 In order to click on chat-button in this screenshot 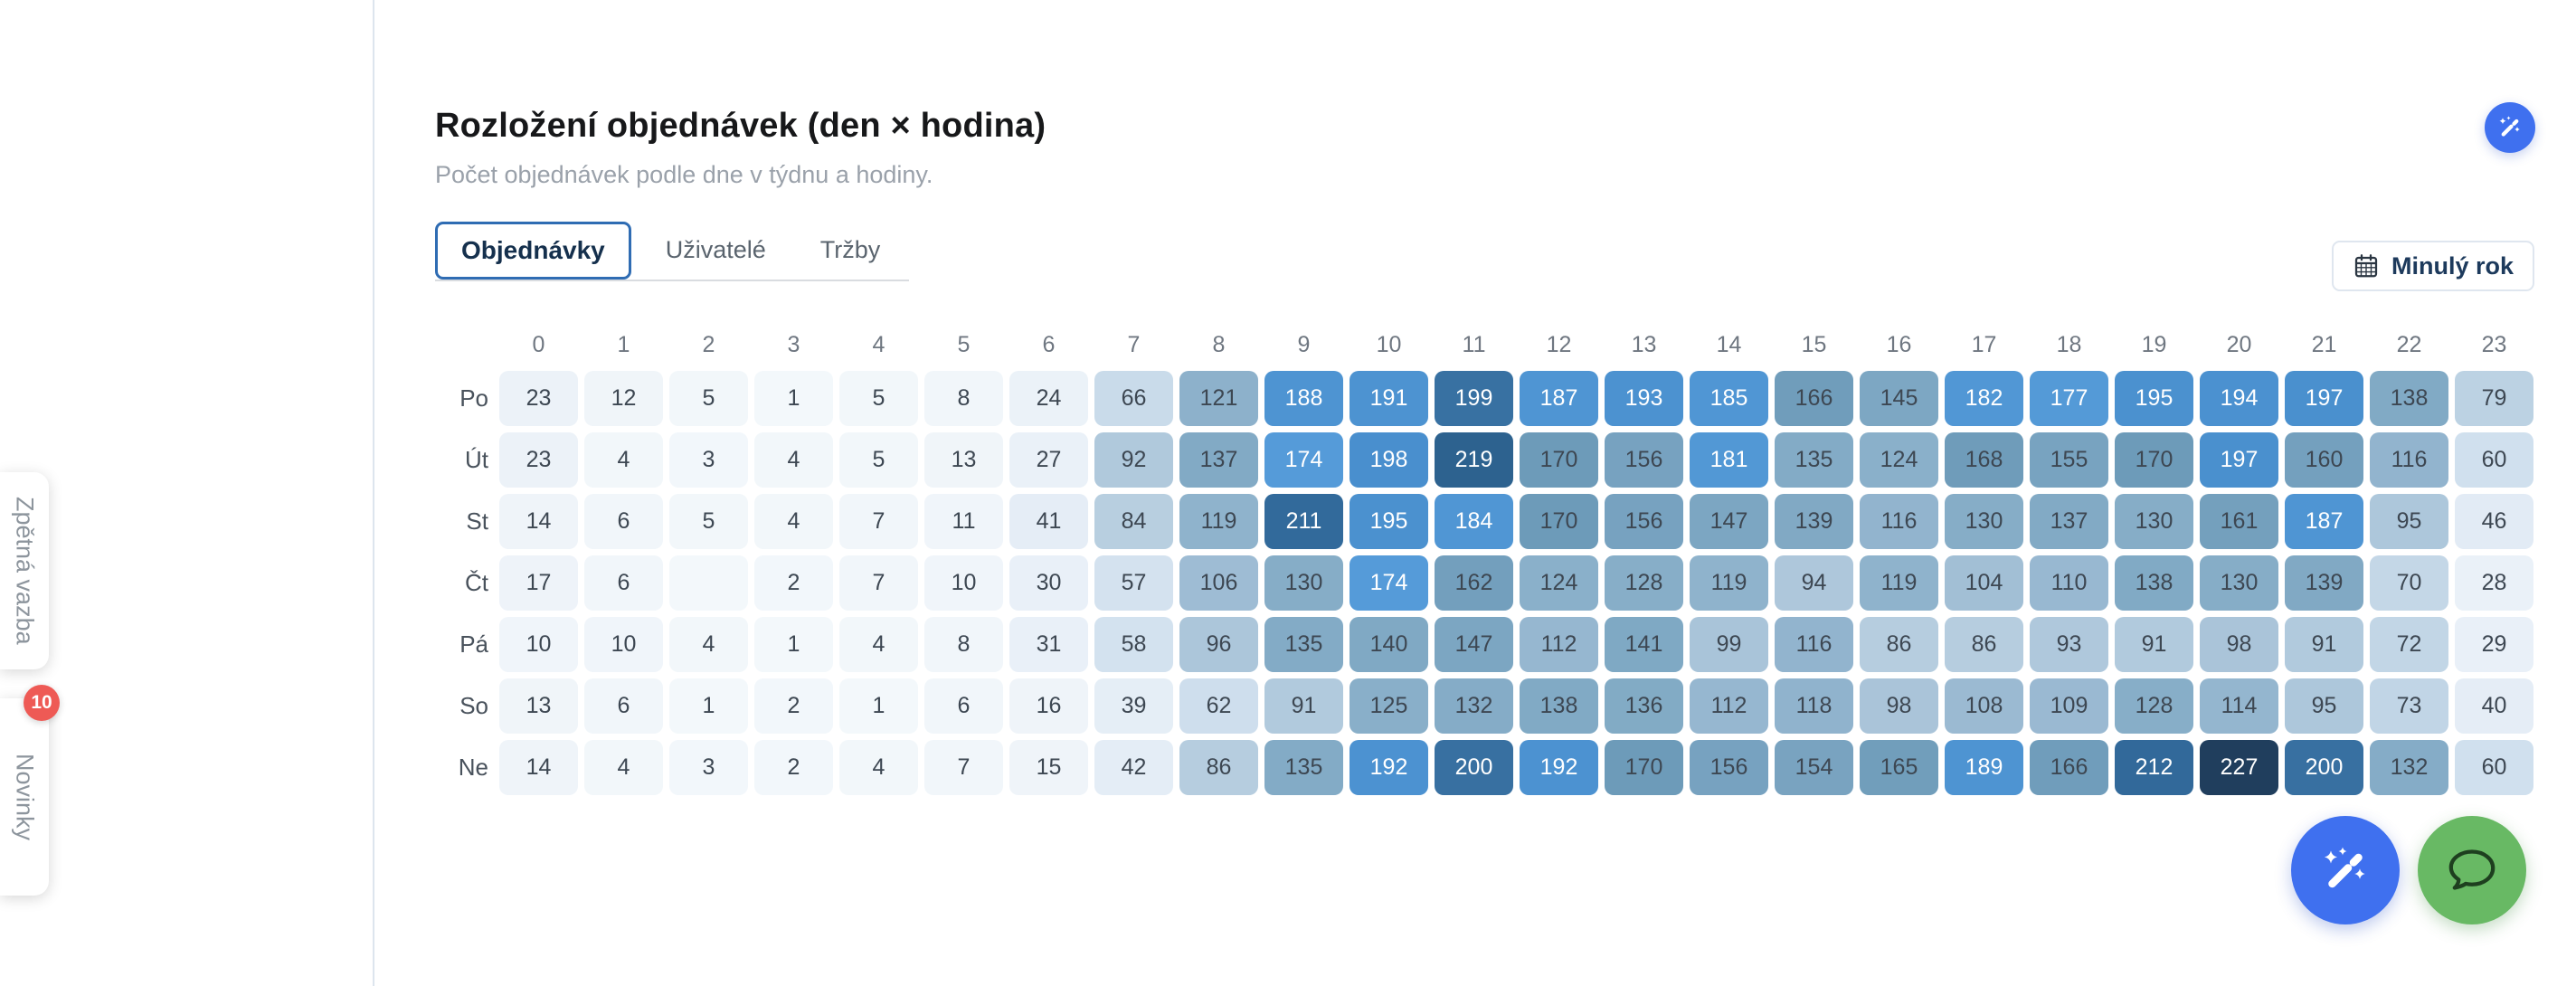, I will do `click(2472, 870)`.